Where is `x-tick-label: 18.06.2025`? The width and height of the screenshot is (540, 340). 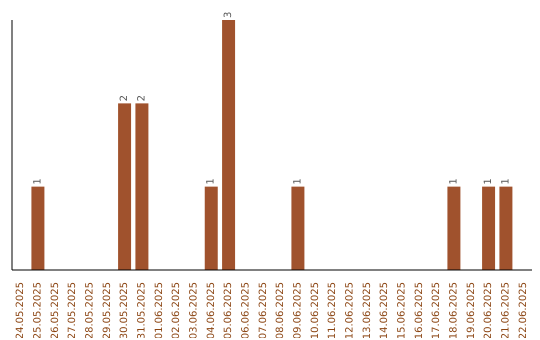 x-tick-label: 18.06.2025 is located at coordinates (454, 311).